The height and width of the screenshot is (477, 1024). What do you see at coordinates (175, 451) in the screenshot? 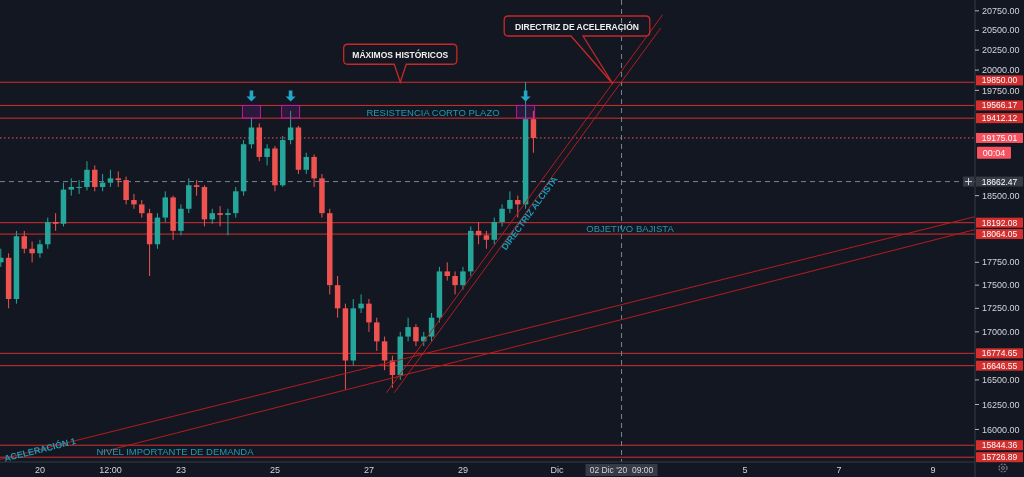
I see `annotation: NIVEL IMPORTANTE DE DEMANDA` at bounding box center [175, 451].